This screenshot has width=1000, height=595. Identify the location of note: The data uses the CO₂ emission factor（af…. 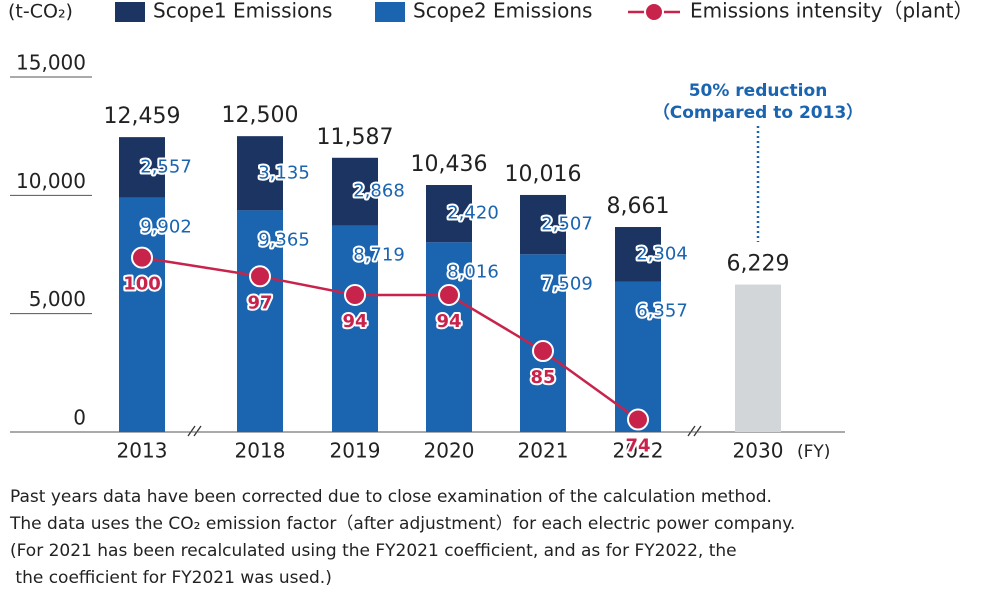
(402, 524).